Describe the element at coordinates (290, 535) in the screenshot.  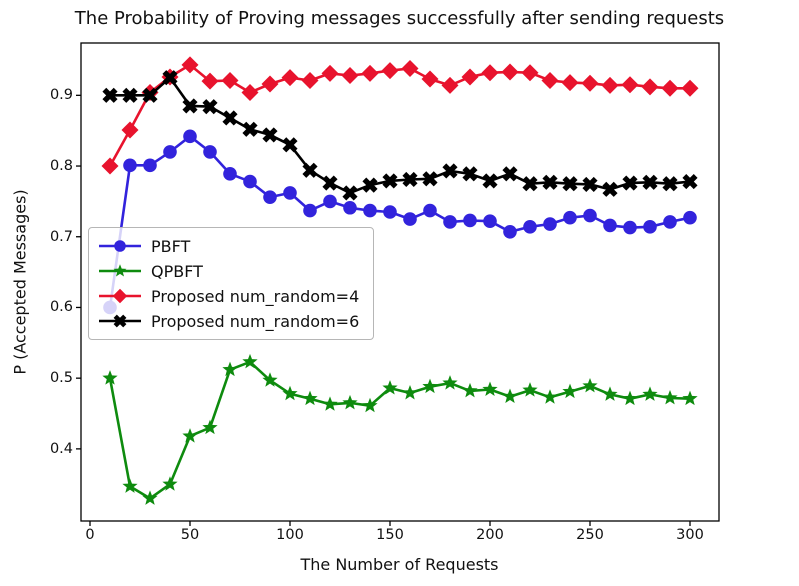
I see `x-tick-label: 100` at that location.